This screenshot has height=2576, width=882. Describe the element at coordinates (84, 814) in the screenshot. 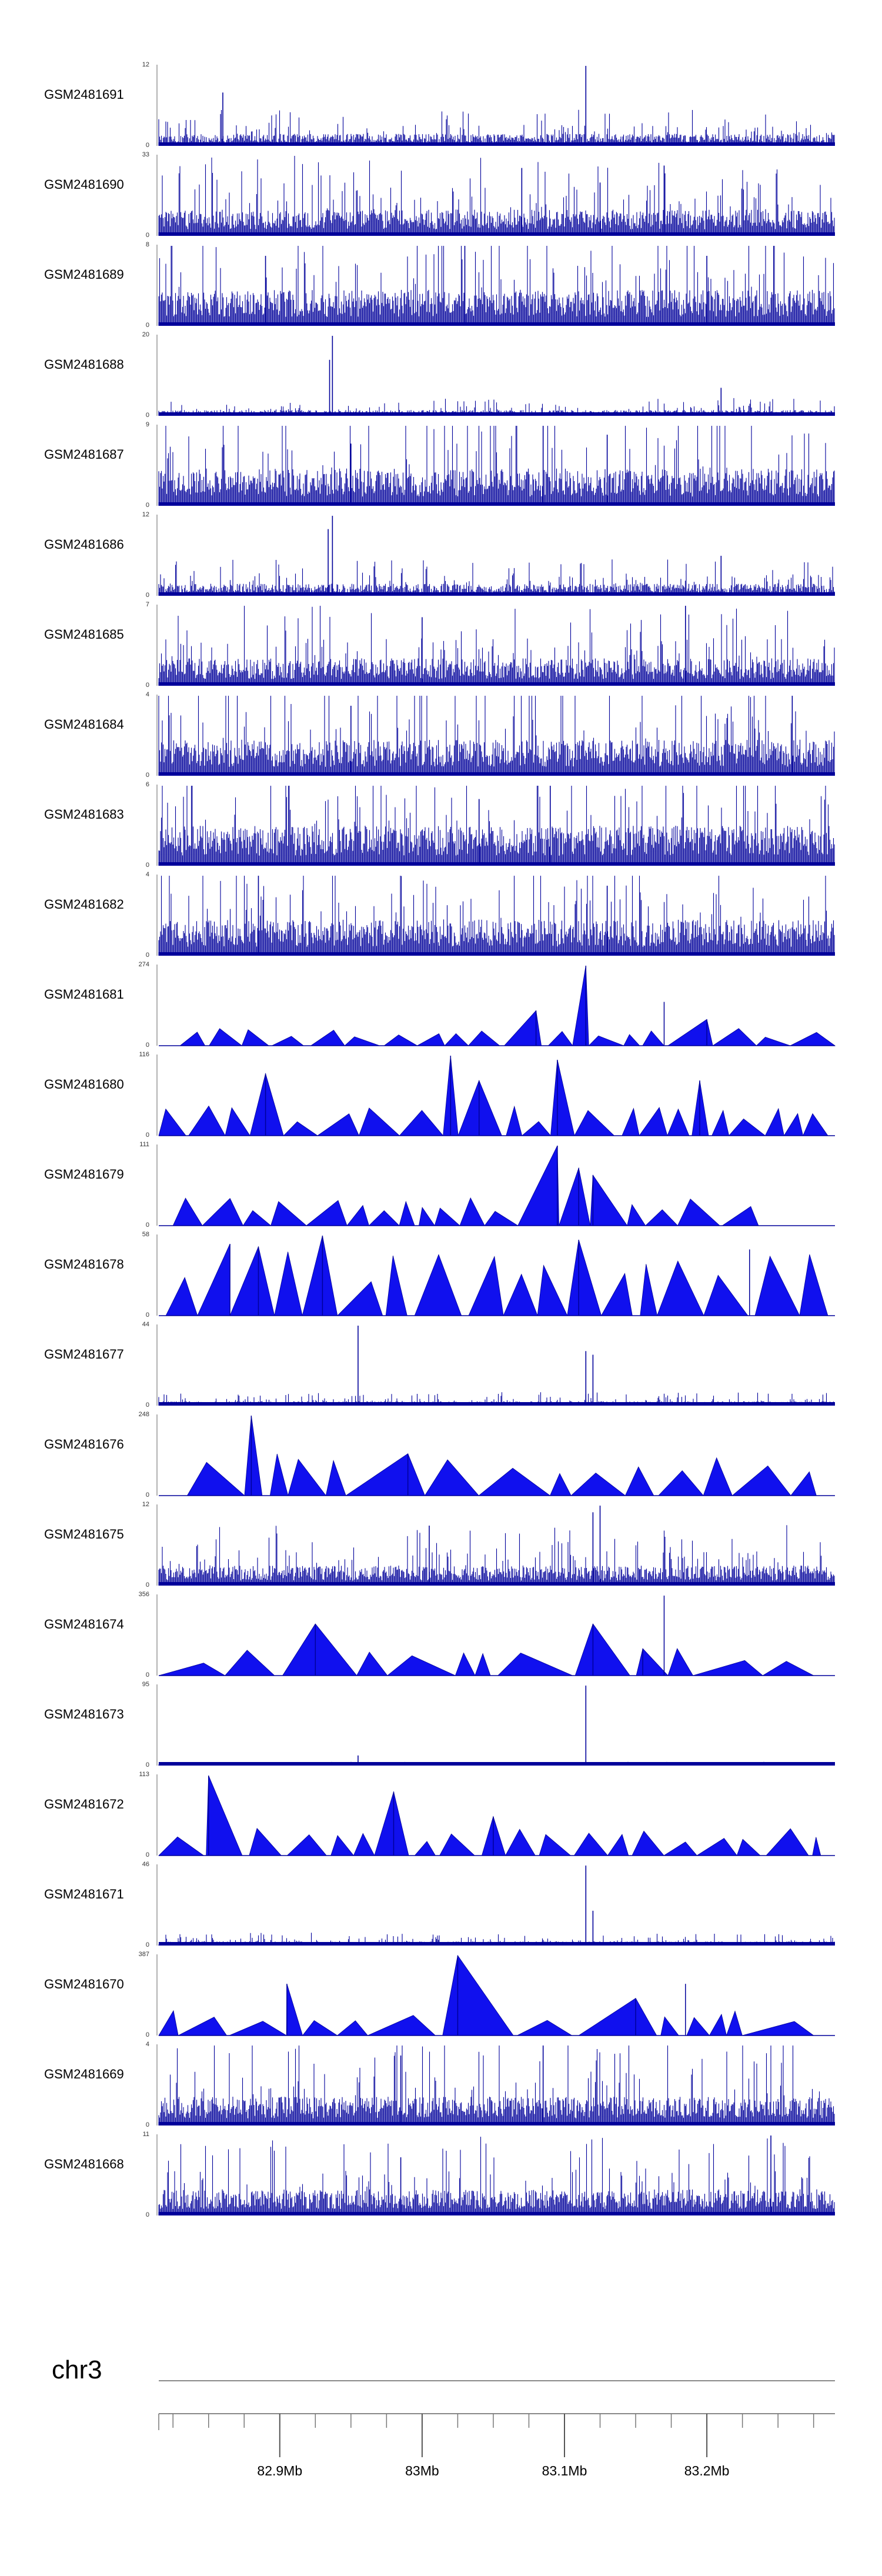

I see `track-label: GSM2481683` at that location.